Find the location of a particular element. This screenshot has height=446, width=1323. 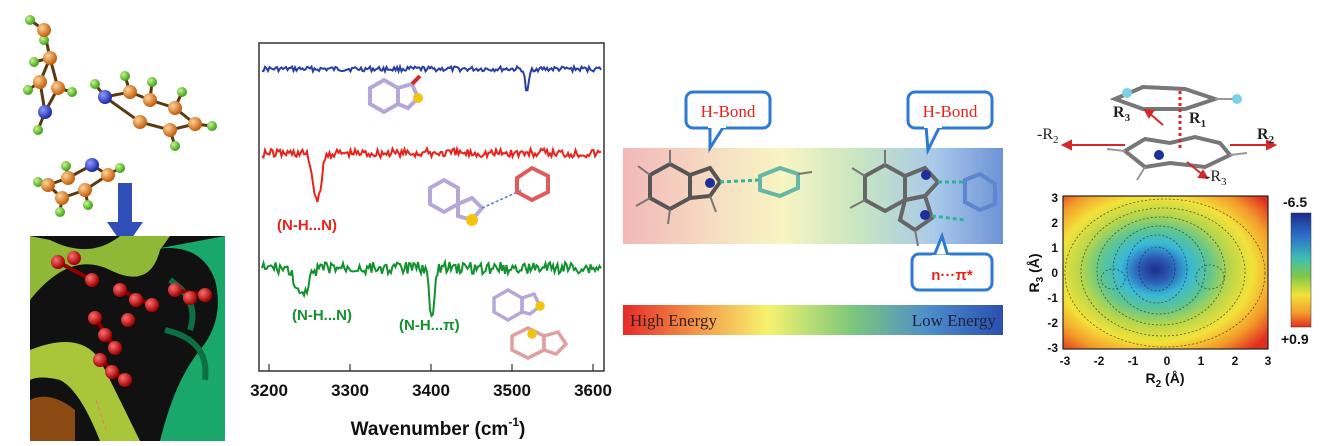

y-tick-label: 0 is located at coordinates (1054, 273).